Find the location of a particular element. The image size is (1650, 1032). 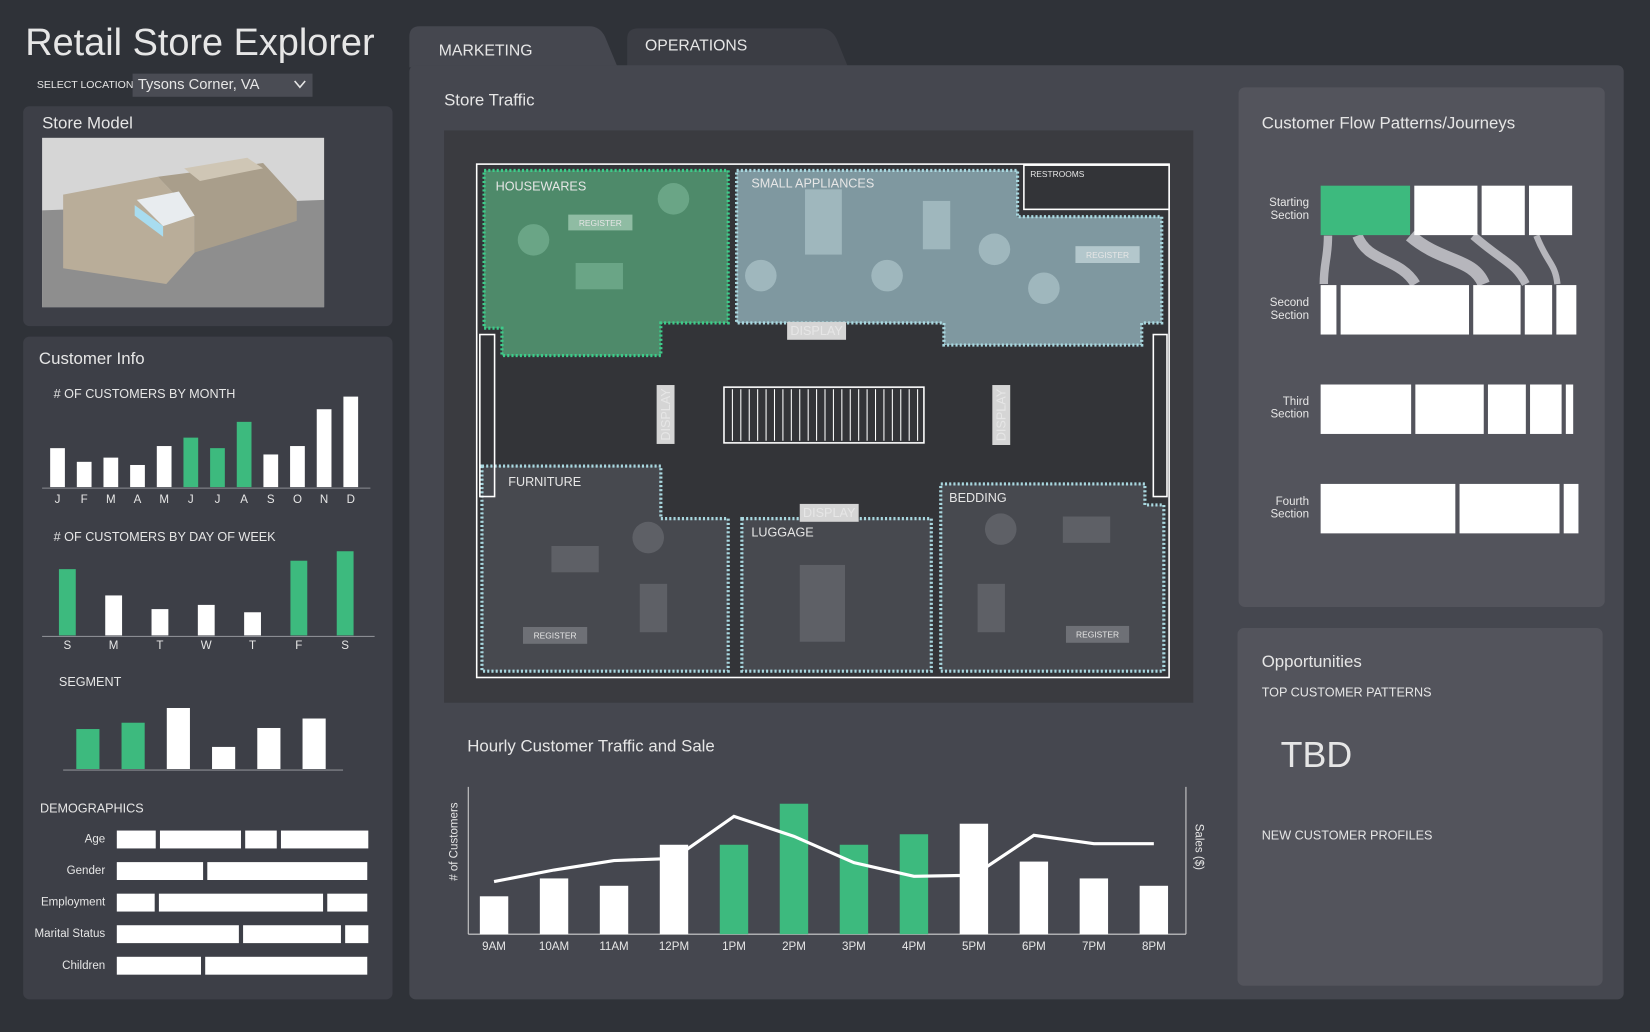

restrooms is located at coordinates (1096, 187).